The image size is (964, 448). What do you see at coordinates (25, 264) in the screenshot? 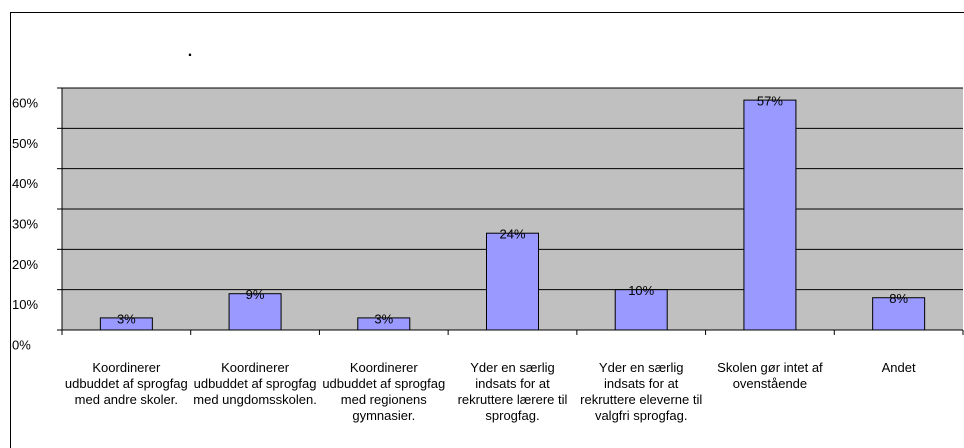
I see `y-tick-label: 20%` at bounding box center [25, 264].